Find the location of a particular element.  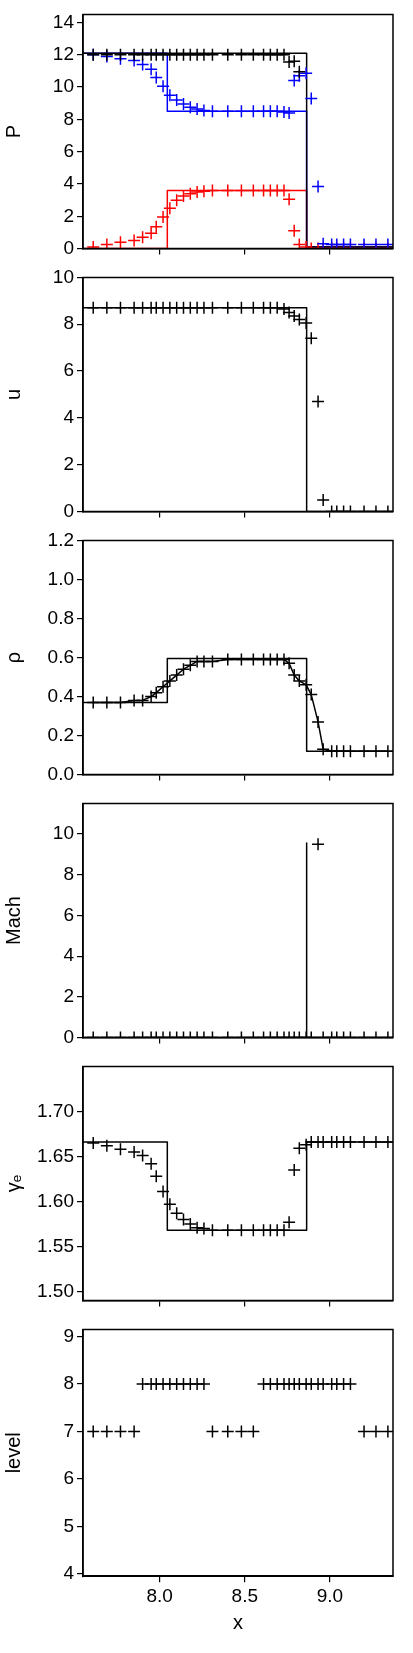

y-tick-label: 0.0 is located at coordinates (60, 773).